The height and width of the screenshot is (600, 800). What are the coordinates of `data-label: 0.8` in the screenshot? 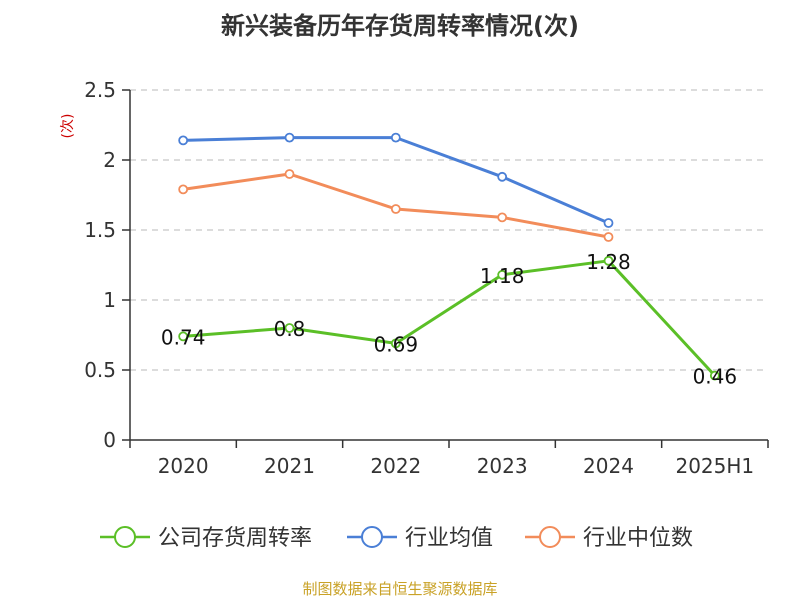 It's located at (290, 329).